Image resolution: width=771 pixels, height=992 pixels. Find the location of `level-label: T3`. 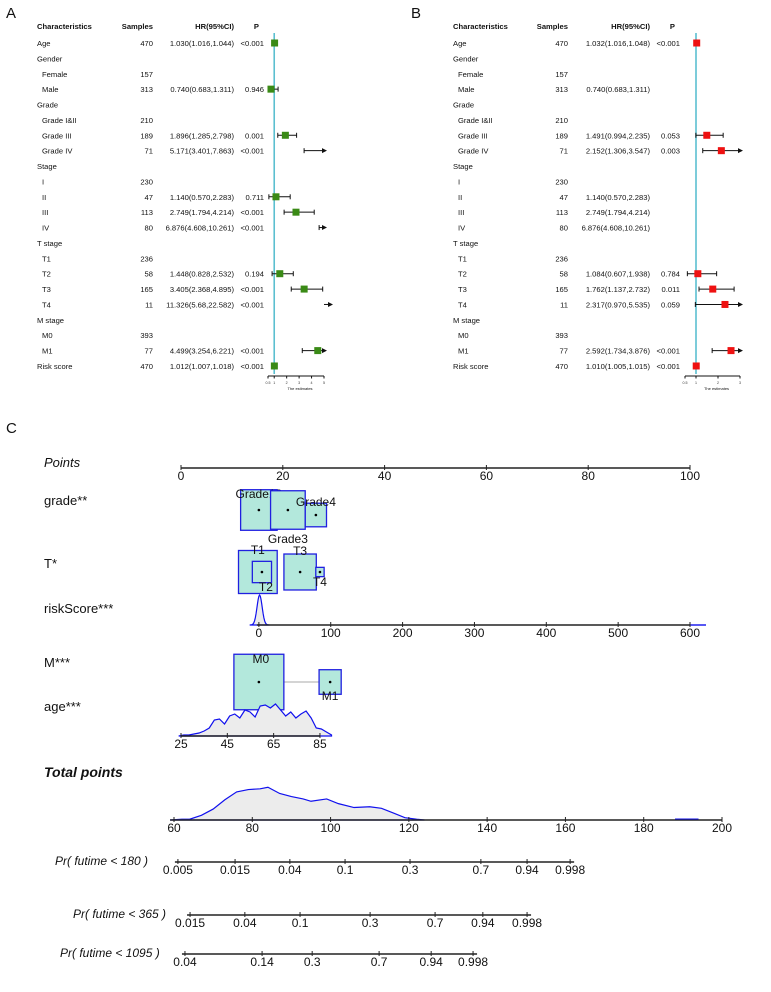

level-label: T3 is located at coordinates (300, 551).